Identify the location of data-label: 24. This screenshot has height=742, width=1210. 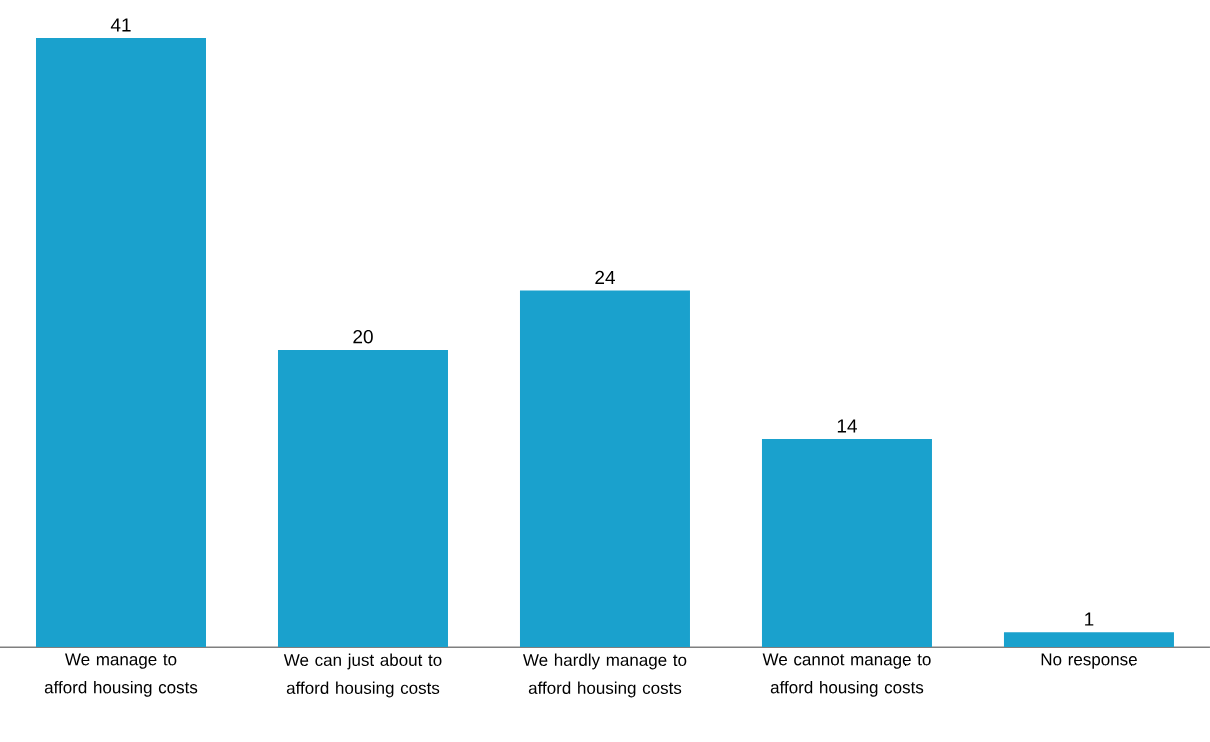
(605, 277).